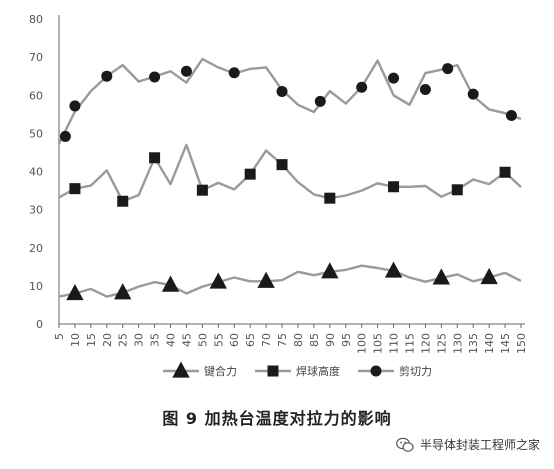  Describe the element at coordinates (409, 343) in the screenshot. I see `x-tick-label: 115` at that location.